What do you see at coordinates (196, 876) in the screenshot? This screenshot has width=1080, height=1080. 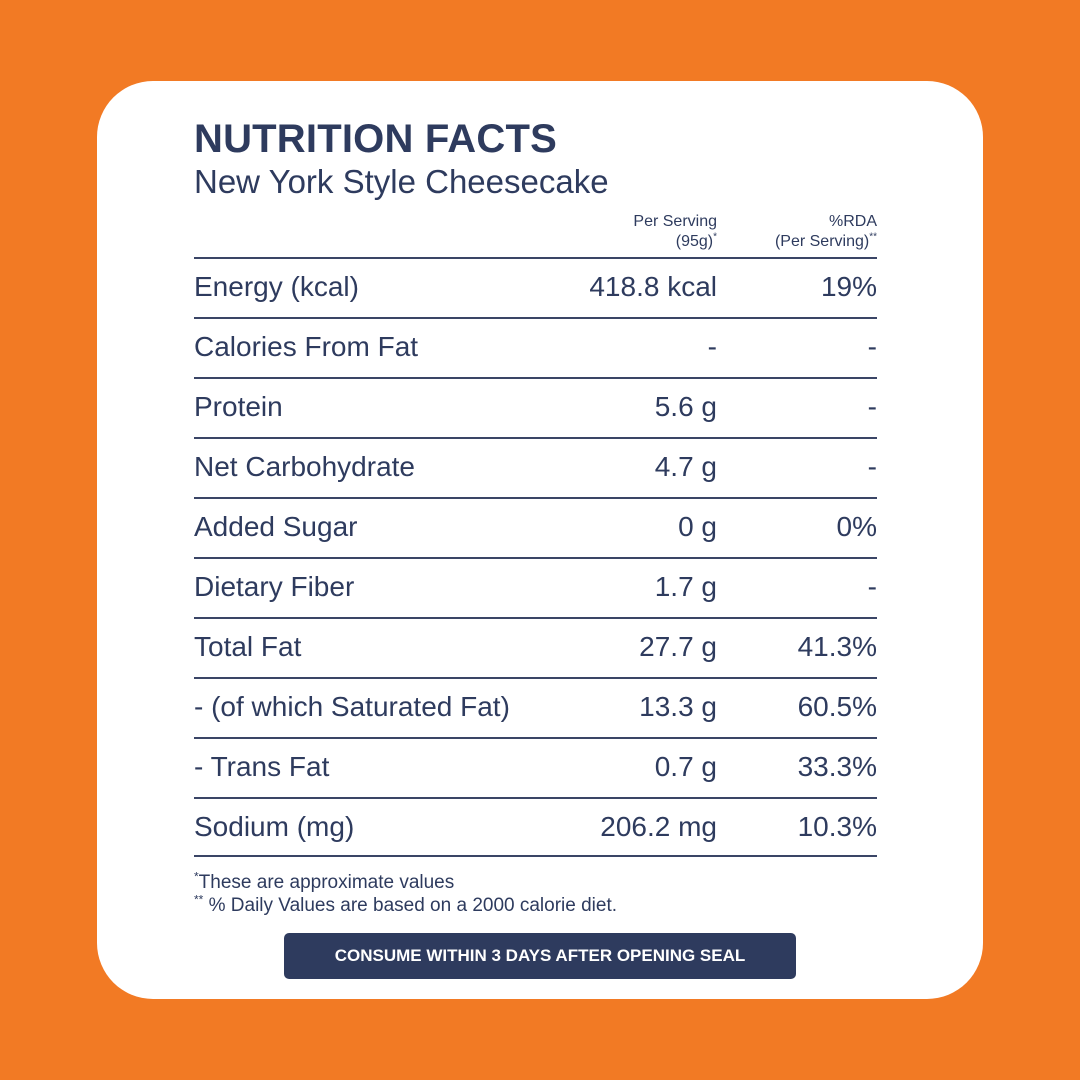 I see `footnote-mark: *` at bounding box center [196, 876].